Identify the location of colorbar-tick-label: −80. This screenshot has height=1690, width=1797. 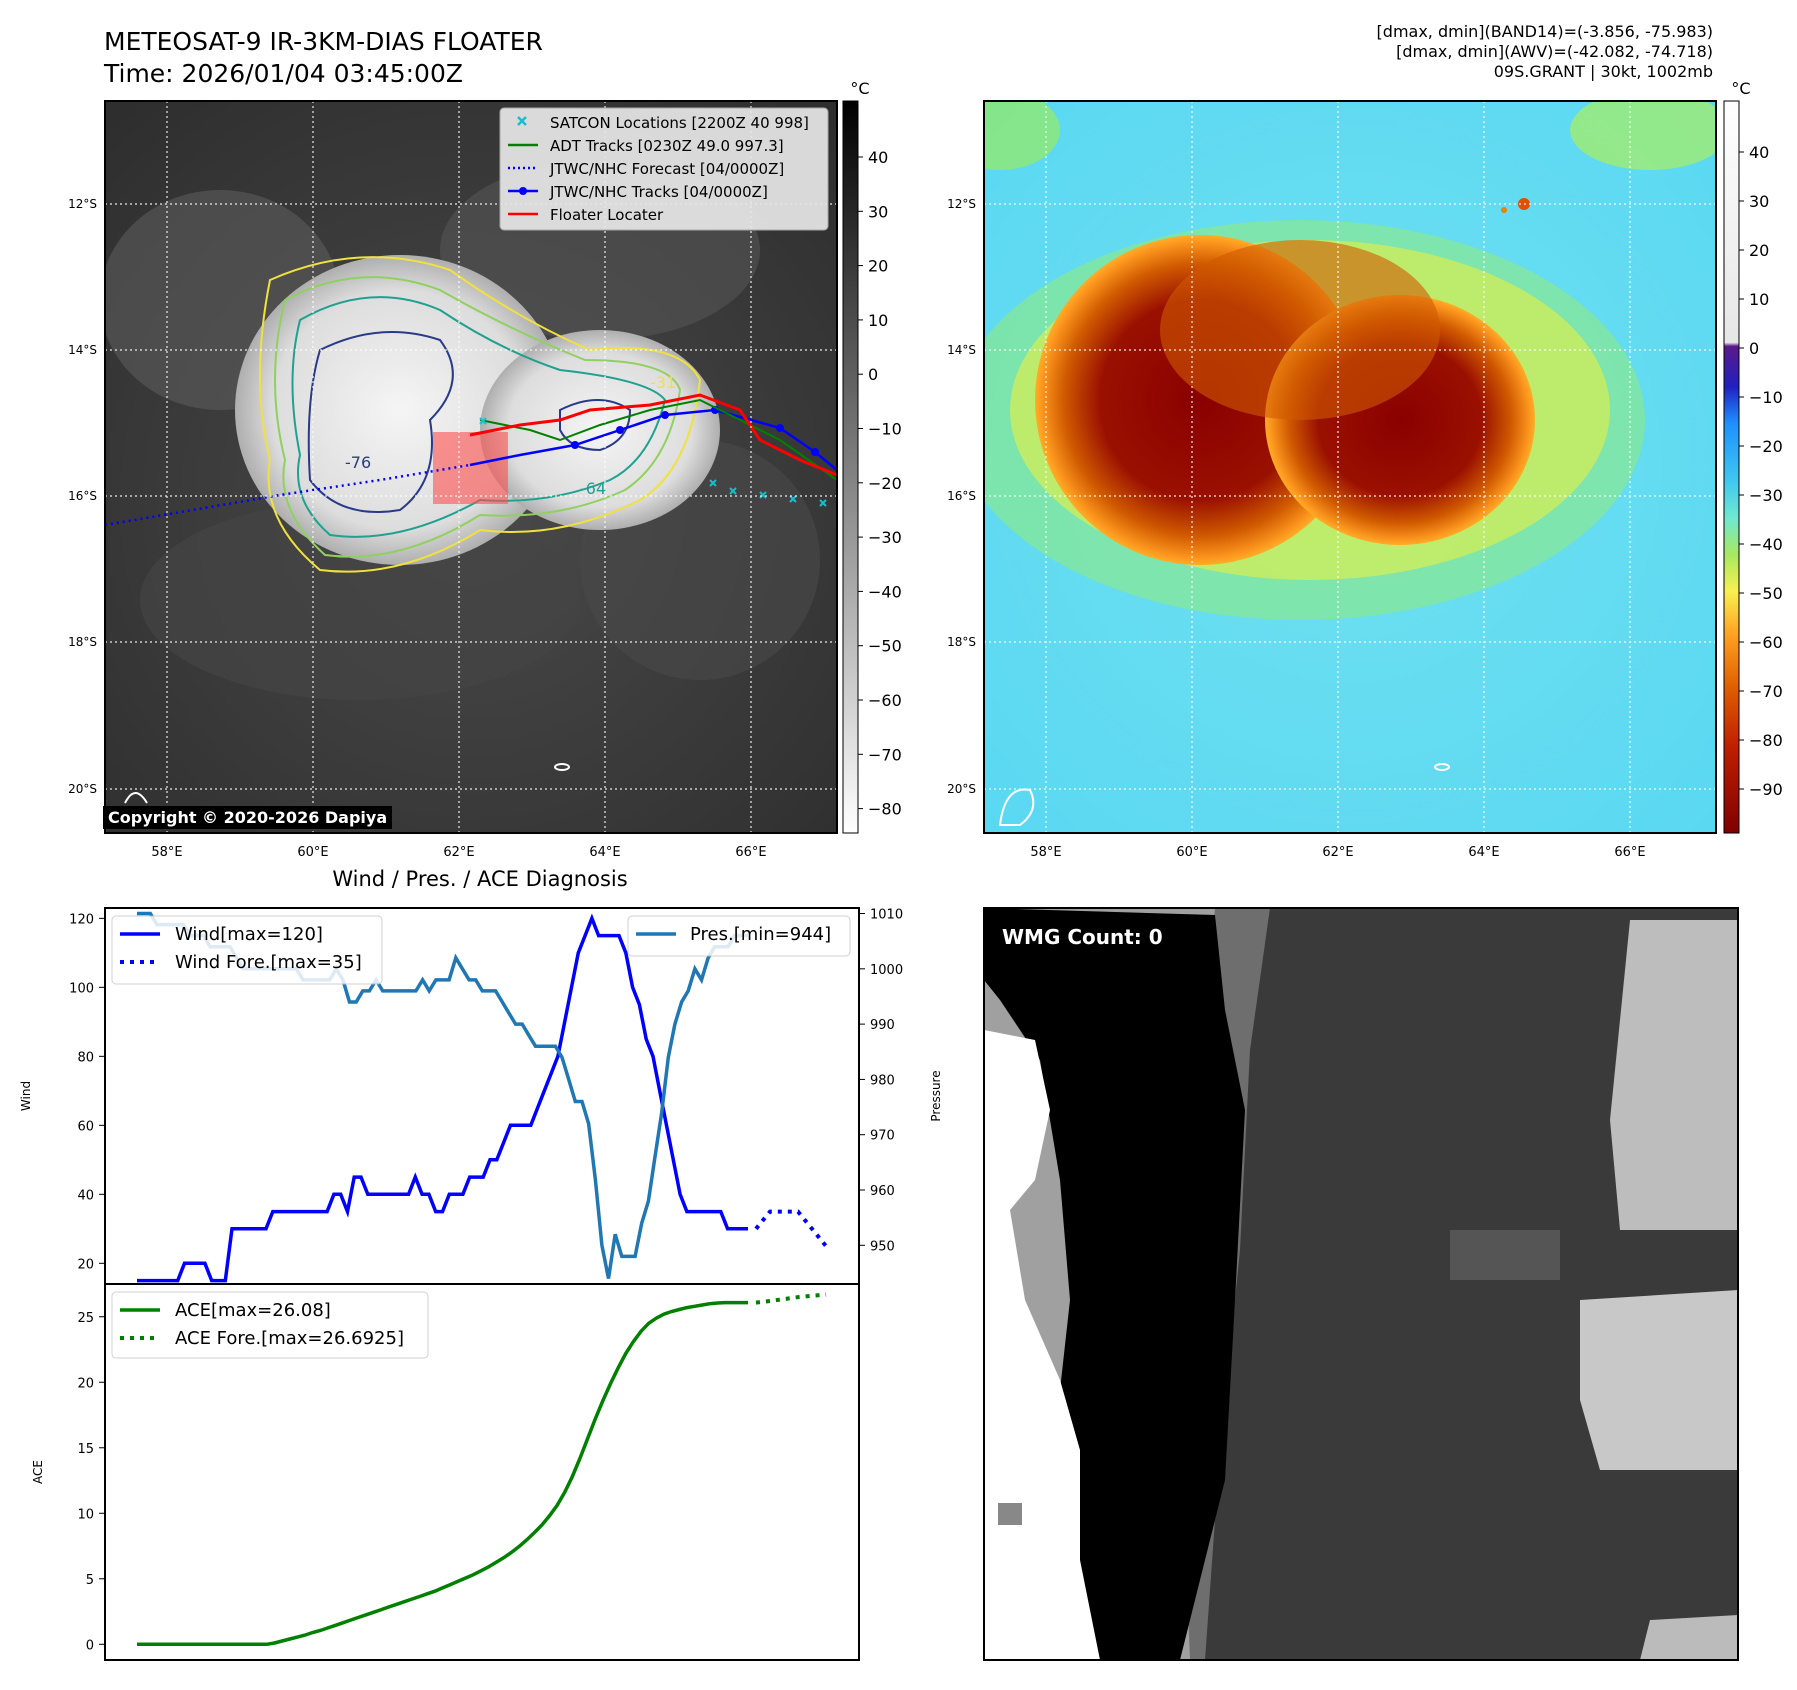
(1766, 740).